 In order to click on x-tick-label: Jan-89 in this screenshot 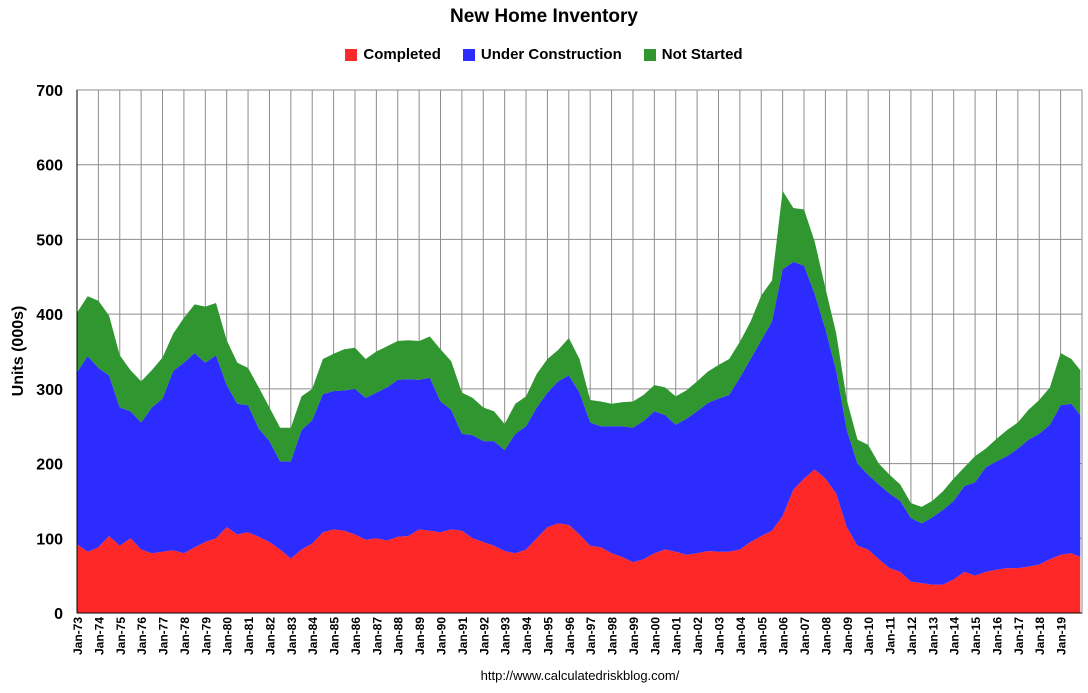, I will do `click(420, 636)`.